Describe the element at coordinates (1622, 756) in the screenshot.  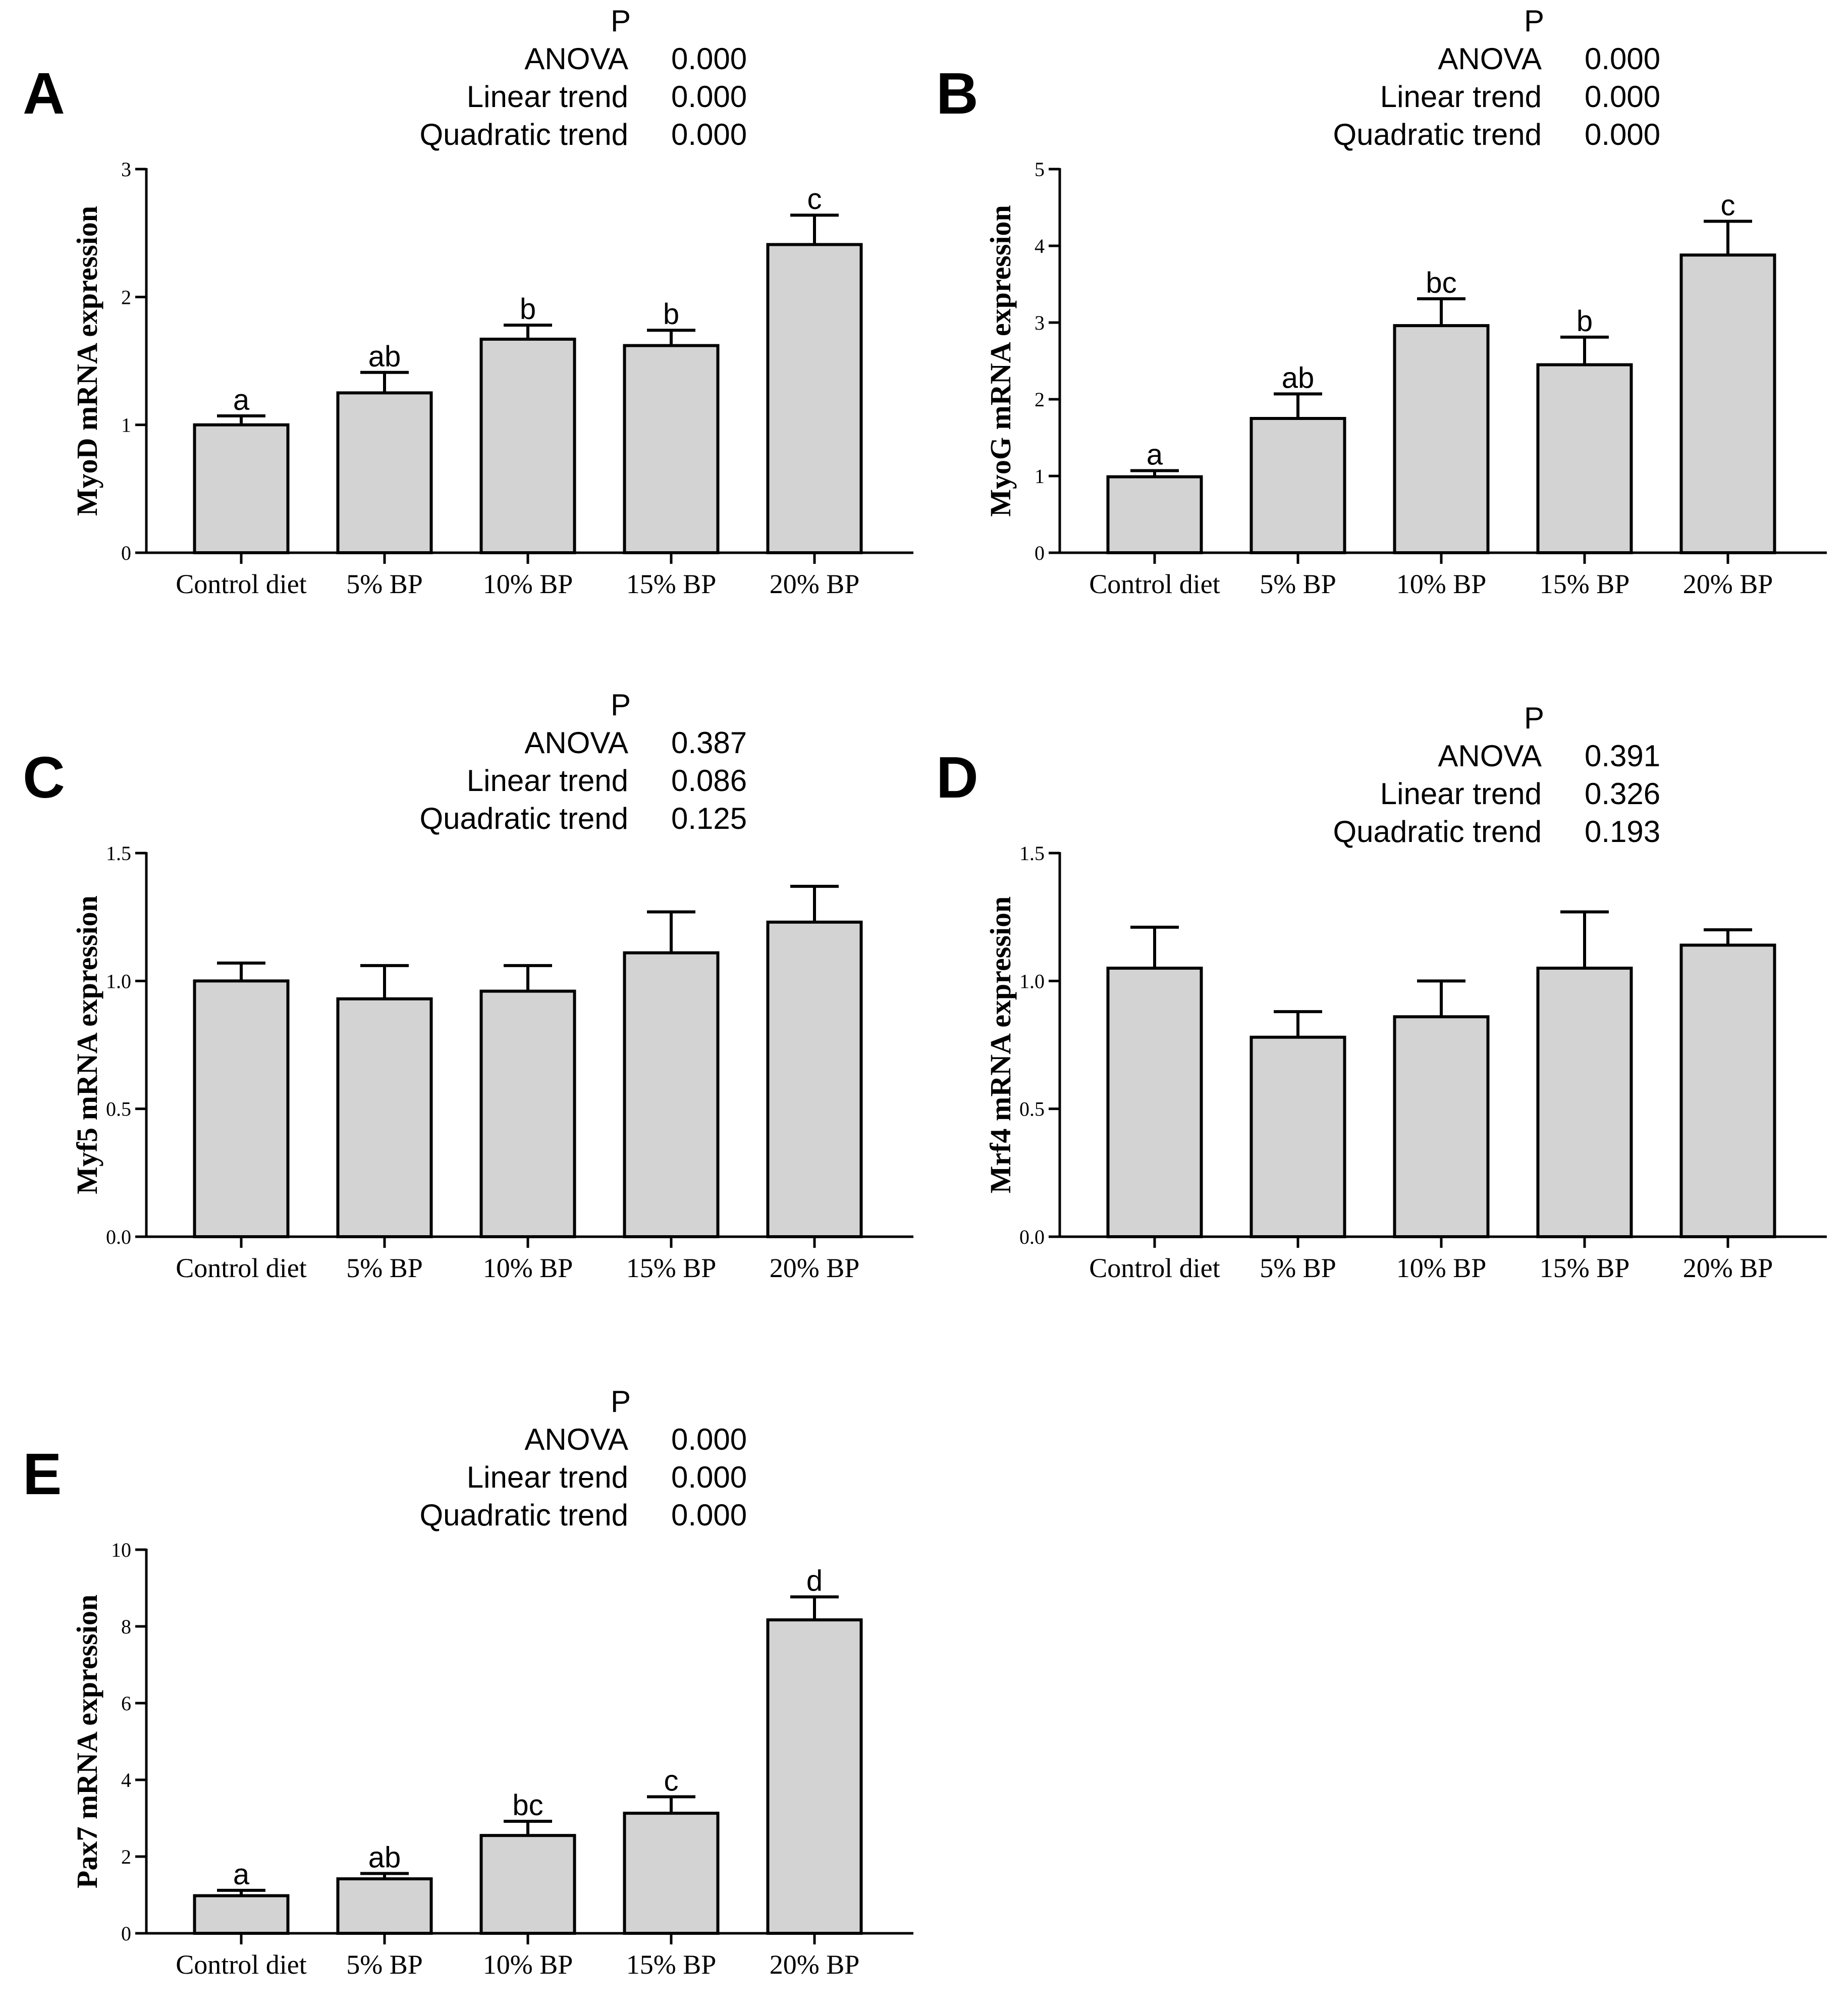
I see `stats-value: 0.391` at that location.